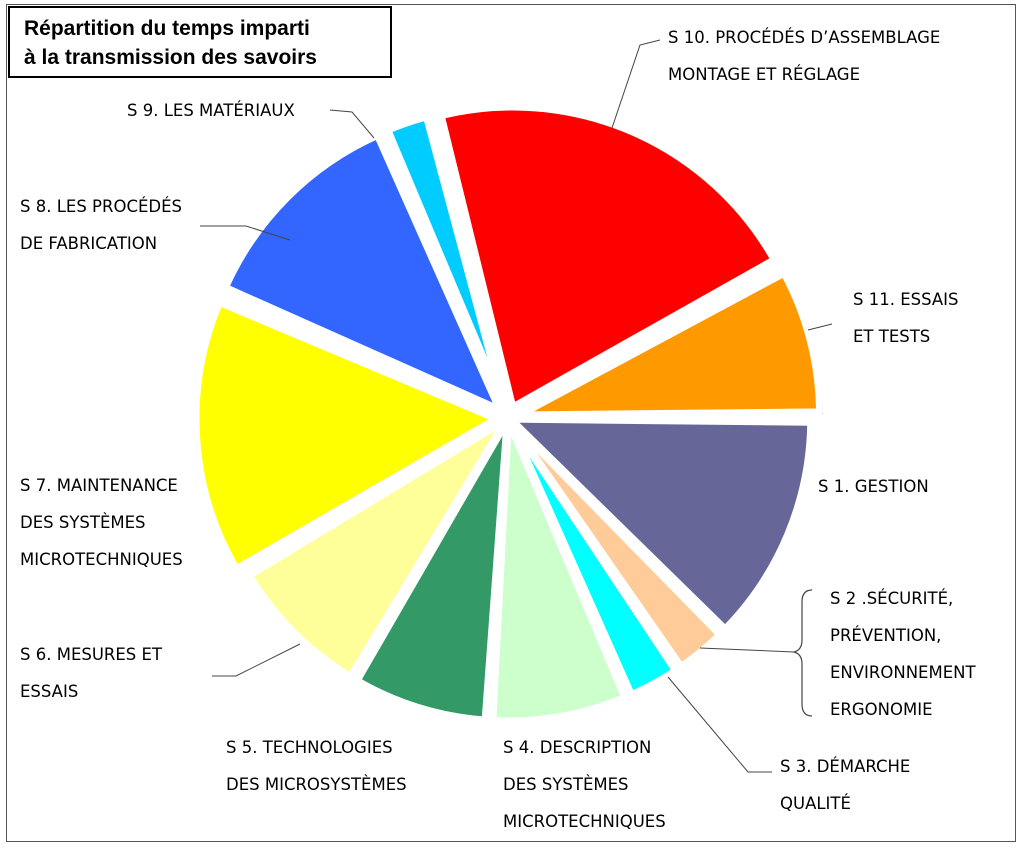 Image resolution: width=1024 pixels, height=848 pixels. What do you see at coordinates (881, 709) in the screenshot?
I see `slice-label-line: ERGONOMIE` at bounding box center [881, 709].